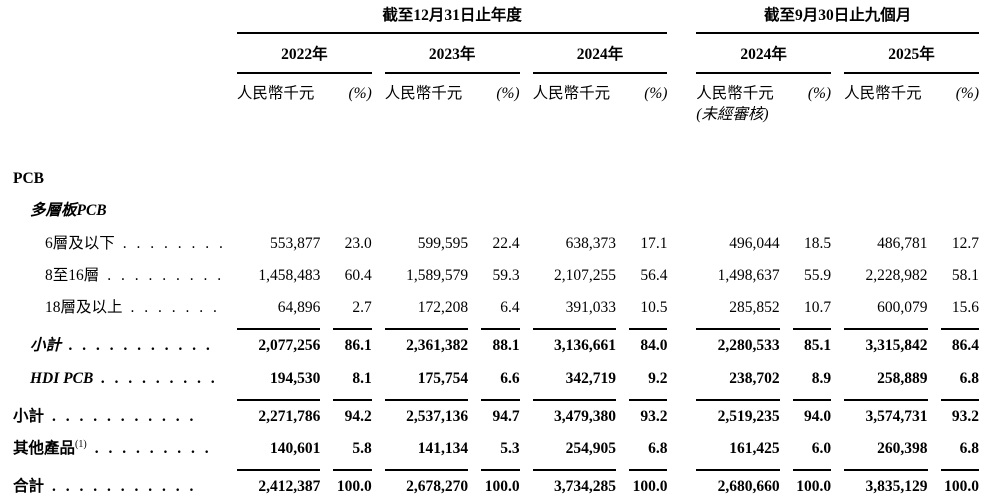  I want to click on value-cell: 2,678,270, so click(437, 487).